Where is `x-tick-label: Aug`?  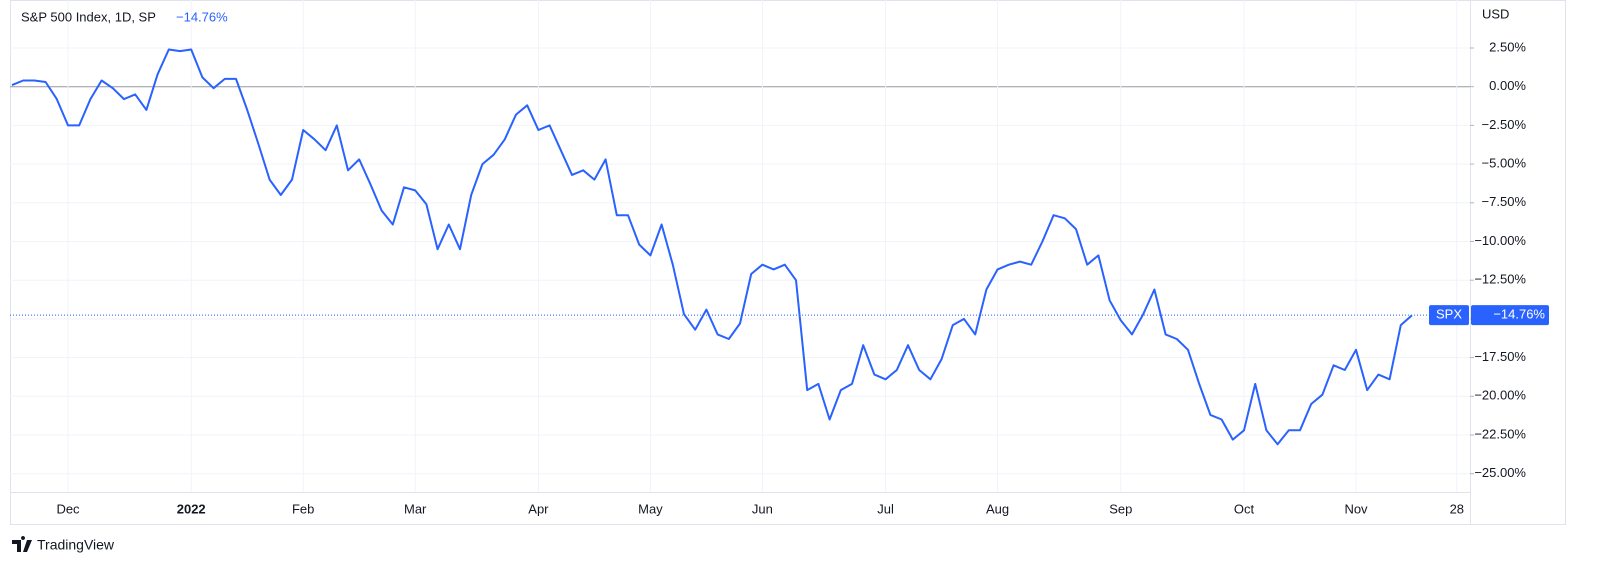 x-tick-label: Aug is located at coordinates (997, 508).